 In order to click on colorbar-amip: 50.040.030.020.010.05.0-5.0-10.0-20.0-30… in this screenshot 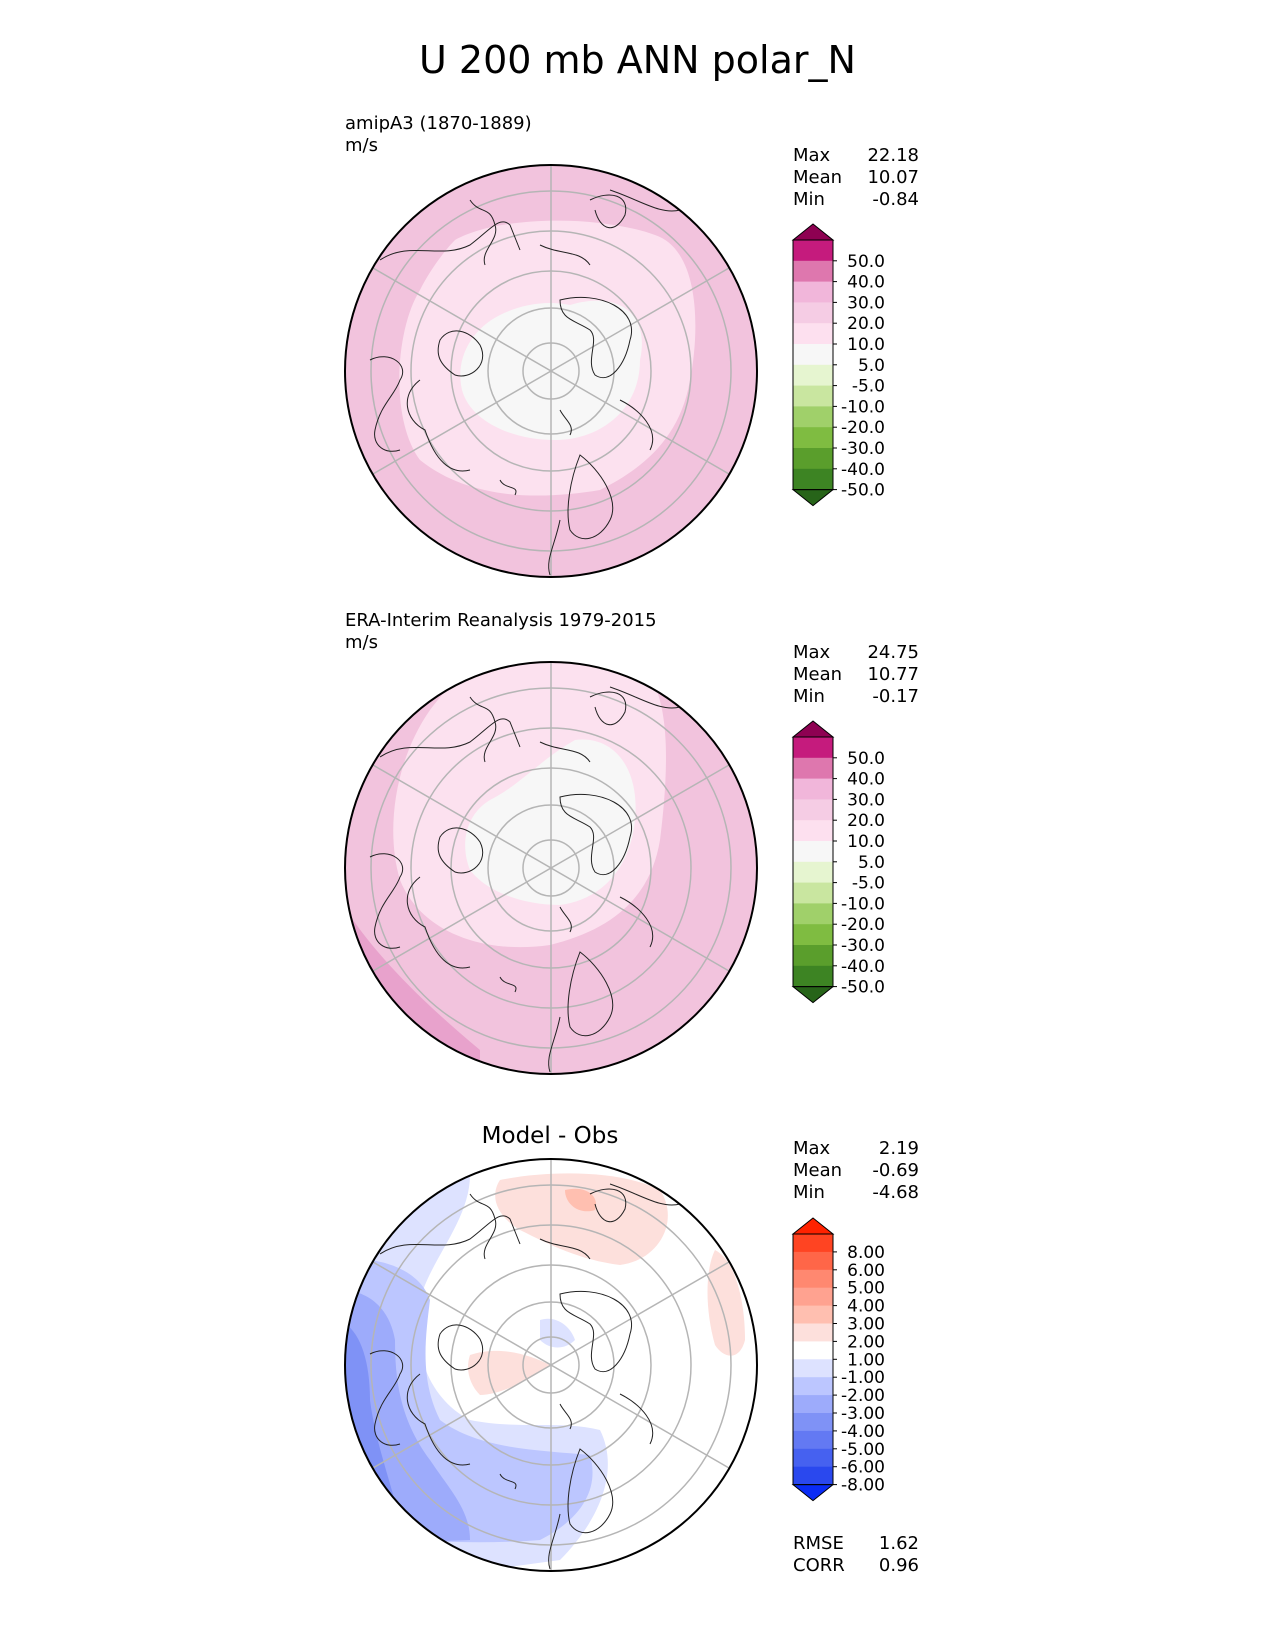, I will do `click(838, 365)`.